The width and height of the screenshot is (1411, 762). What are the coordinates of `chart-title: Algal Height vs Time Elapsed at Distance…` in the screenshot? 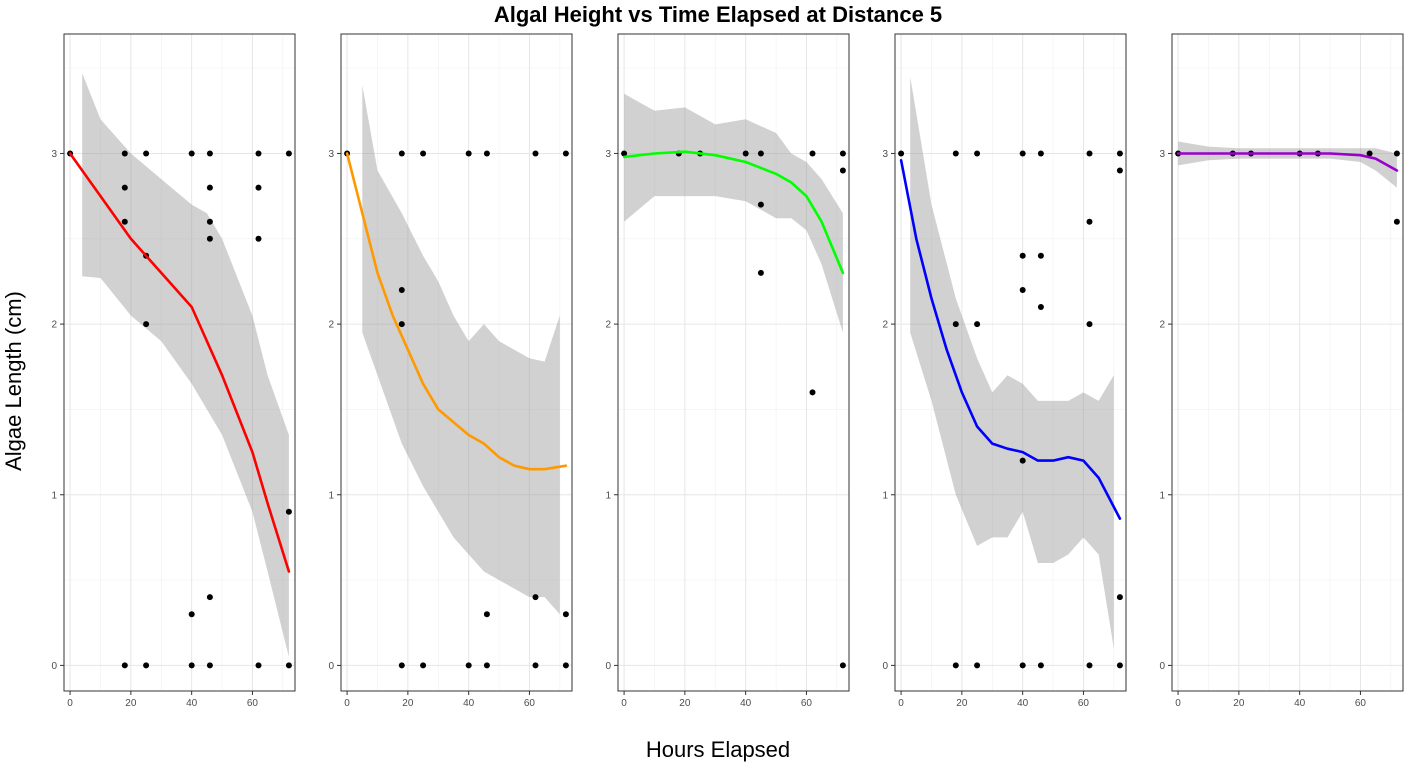 It's located at (718, 14).